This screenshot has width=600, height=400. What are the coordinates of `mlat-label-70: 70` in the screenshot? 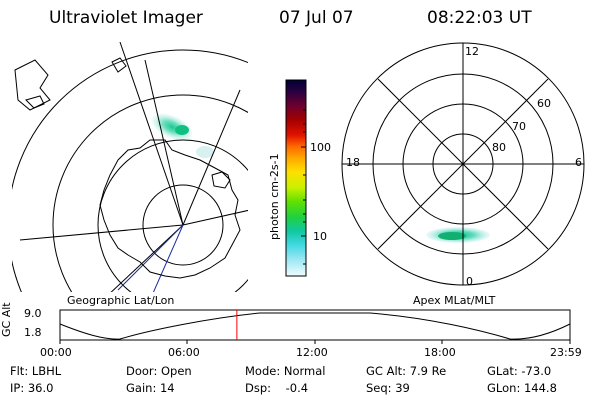 It's located at (519, 126).